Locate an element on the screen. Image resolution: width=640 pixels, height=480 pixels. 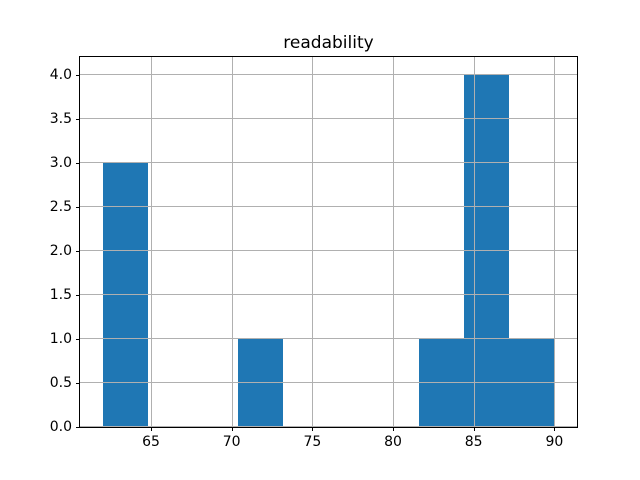
y-tick-label: 3.0 is located at coordinates (60, 162).